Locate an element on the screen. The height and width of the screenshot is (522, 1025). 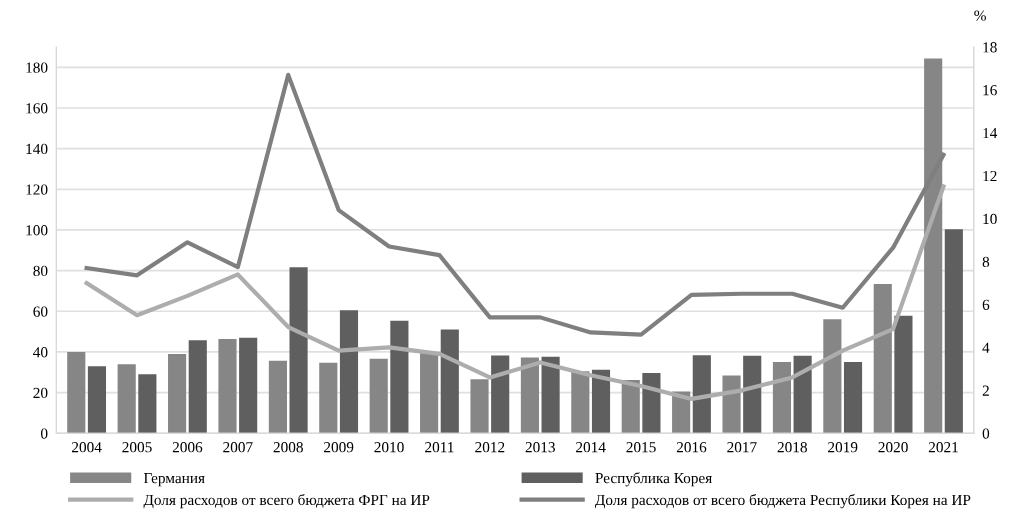
legend-label: Германия is located at coordinates (174, 480).